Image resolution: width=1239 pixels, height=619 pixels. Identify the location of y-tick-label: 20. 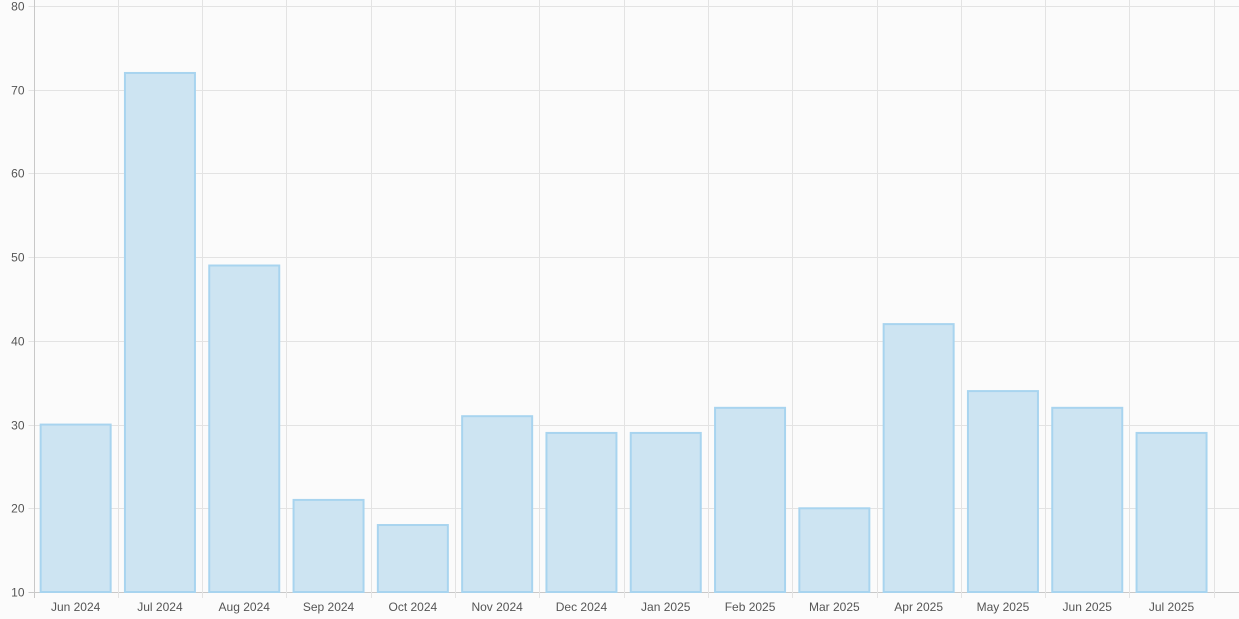
(18, 509).